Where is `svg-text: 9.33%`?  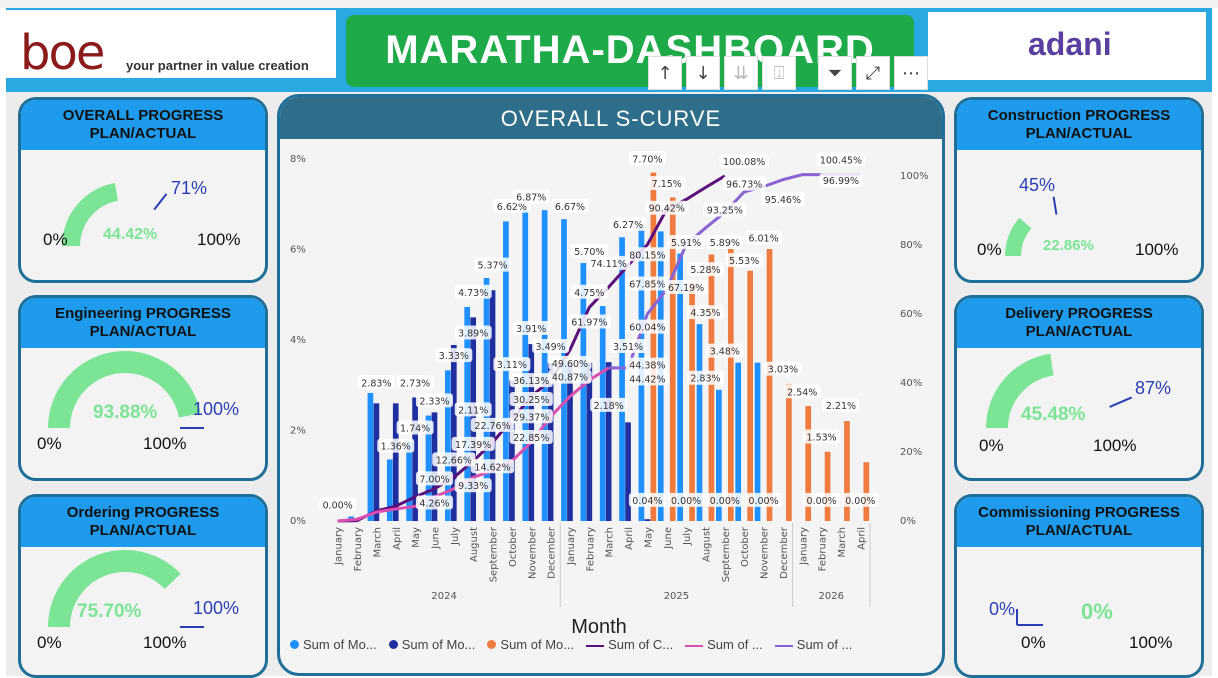
svg-text: 9.33% is located at coordinates (473, 486).